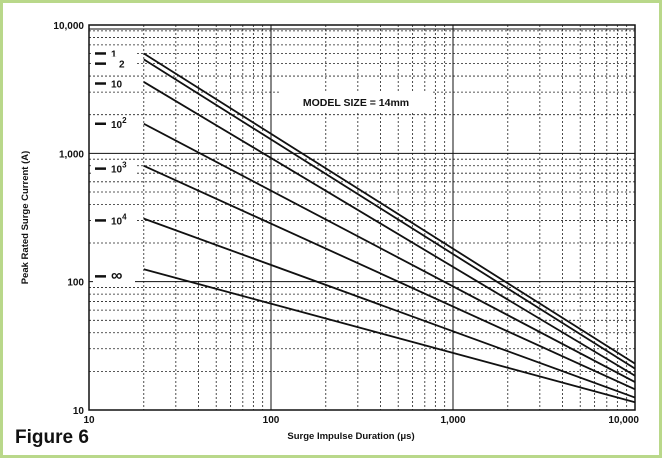 Image resolution: width=662 pixels, height=458 pixels. What do you see at coordinates (623, 420) in the screenshot?
I see `x-tick-label: 10,000` at bounding box center [623, 420].